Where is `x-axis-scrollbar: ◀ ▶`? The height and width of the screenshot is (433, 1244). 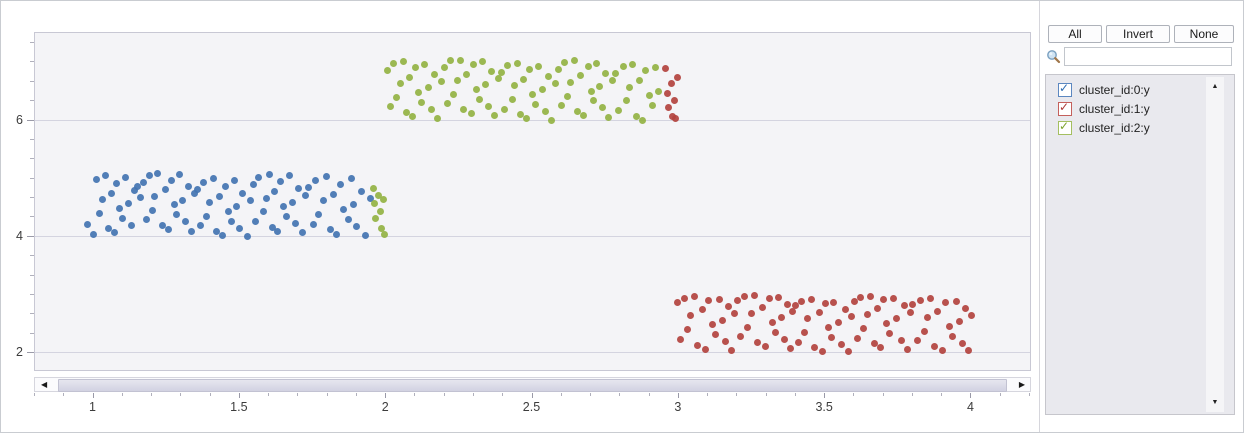
x-axis-scrollbar: ◀ ▶ is located at coordinates (532, 384).